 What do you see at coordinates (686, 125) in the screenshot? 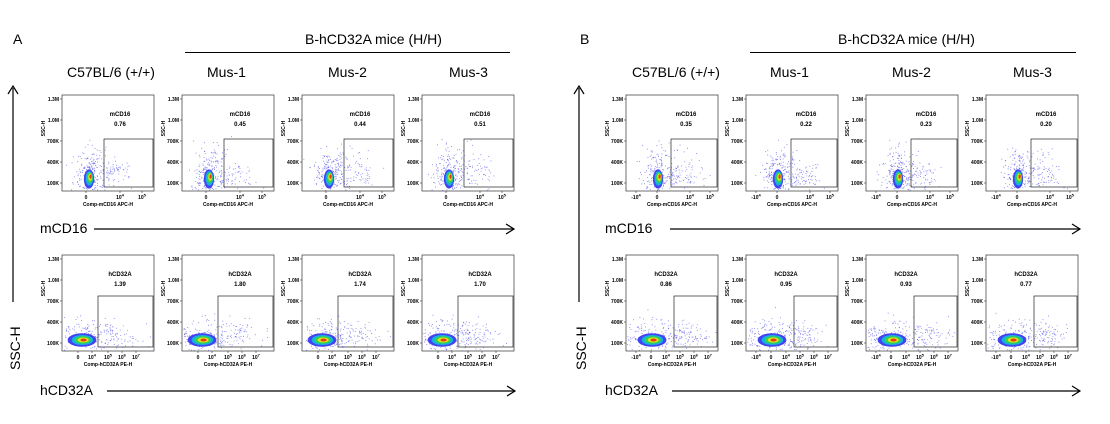
I see `gate-value: 0.35` at bounding box center [686, 125].